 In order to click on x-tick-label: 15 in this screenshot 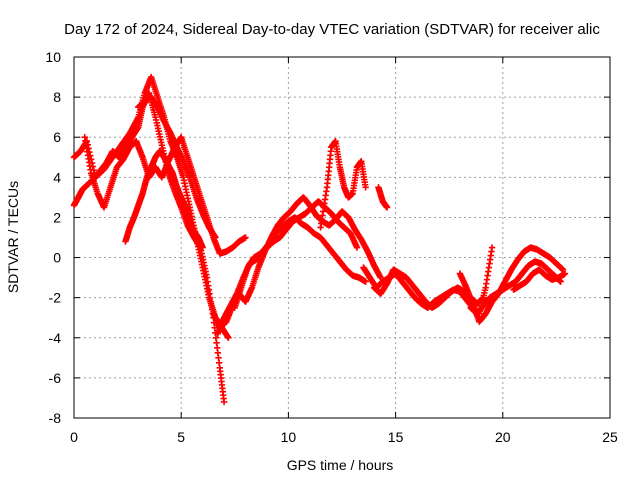, I will do `click(396, 437)`.